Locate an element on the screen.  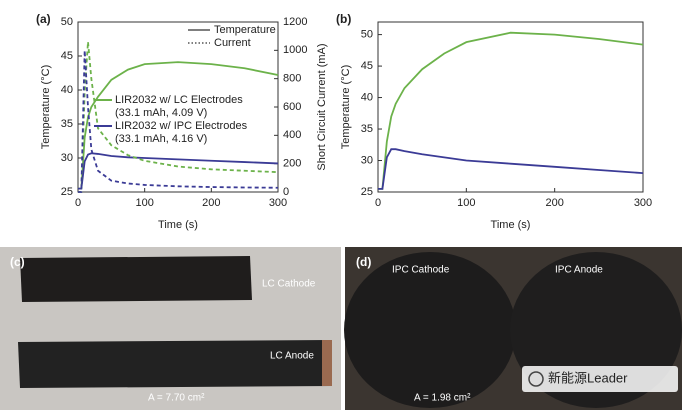
y2-tick-label: 1000 is located at coordinates (295, 50).